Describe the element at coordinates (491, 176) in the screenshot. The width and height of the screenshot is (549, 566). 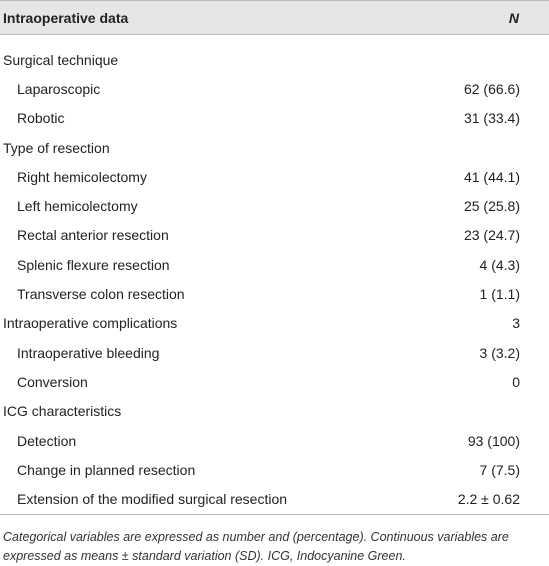
I see `item-value: 41 (44.1)` at that location.